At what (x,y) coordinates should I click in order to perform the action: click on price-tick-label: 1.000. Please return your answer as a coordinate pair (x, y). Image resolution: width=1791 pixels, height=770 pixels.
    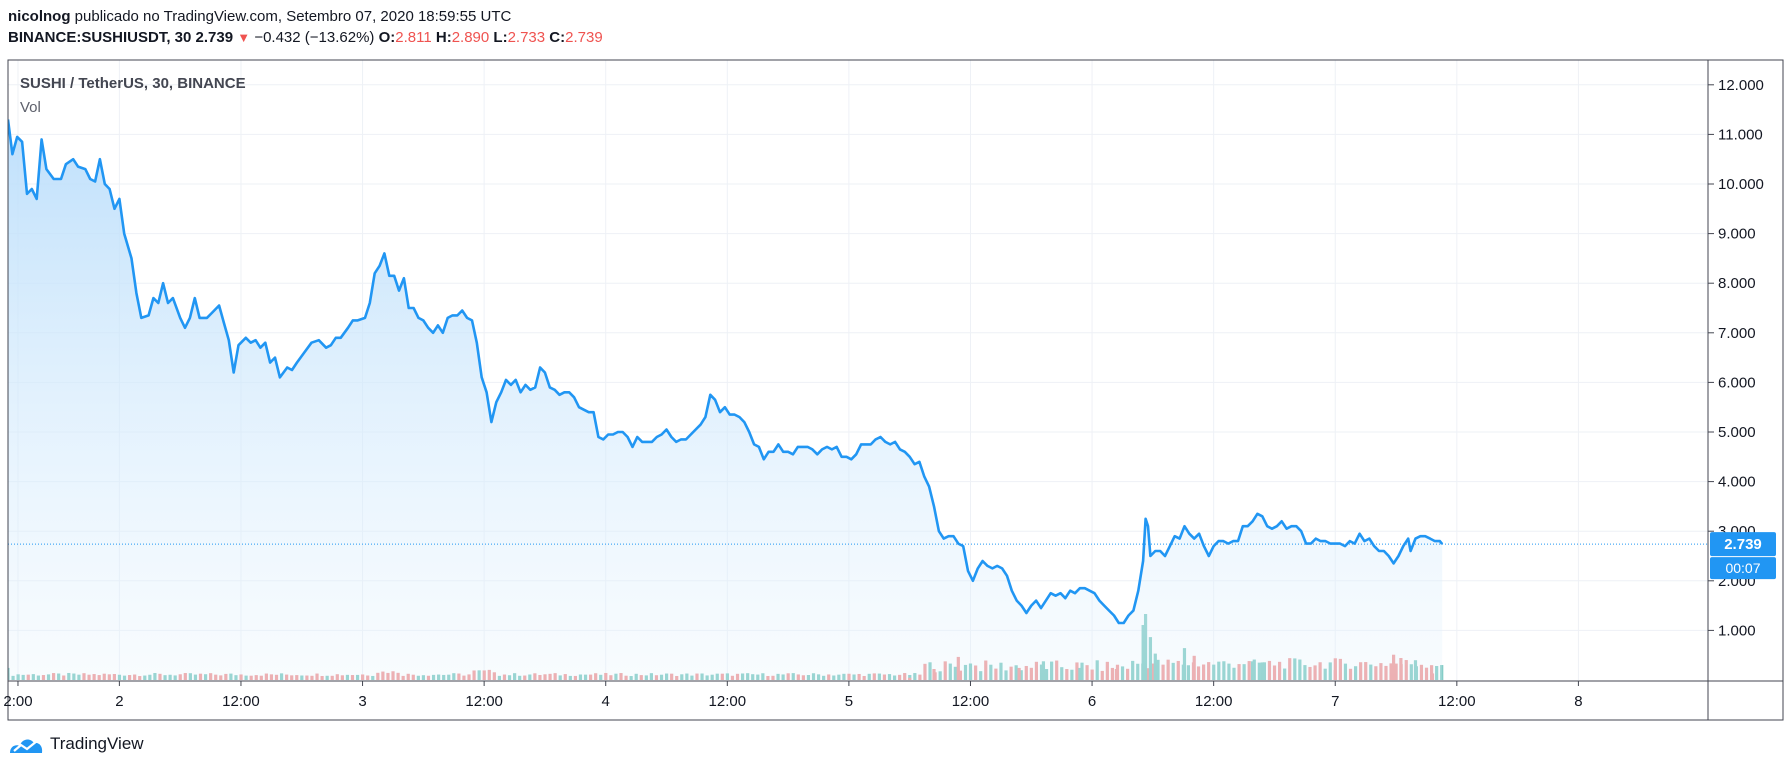
    Looking at the image, I should click on (1737, 630).